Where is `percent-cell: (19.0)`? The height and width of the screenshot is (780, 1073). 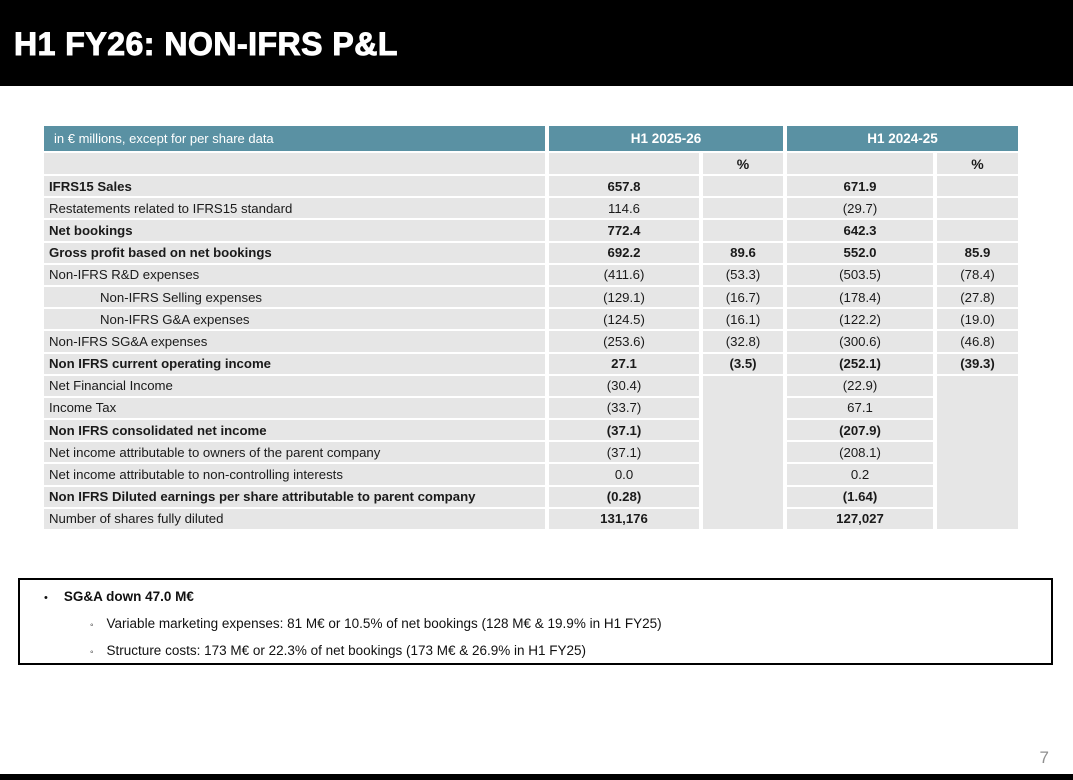 percent-cell: (19.0) is located at coordinates (977, 319).